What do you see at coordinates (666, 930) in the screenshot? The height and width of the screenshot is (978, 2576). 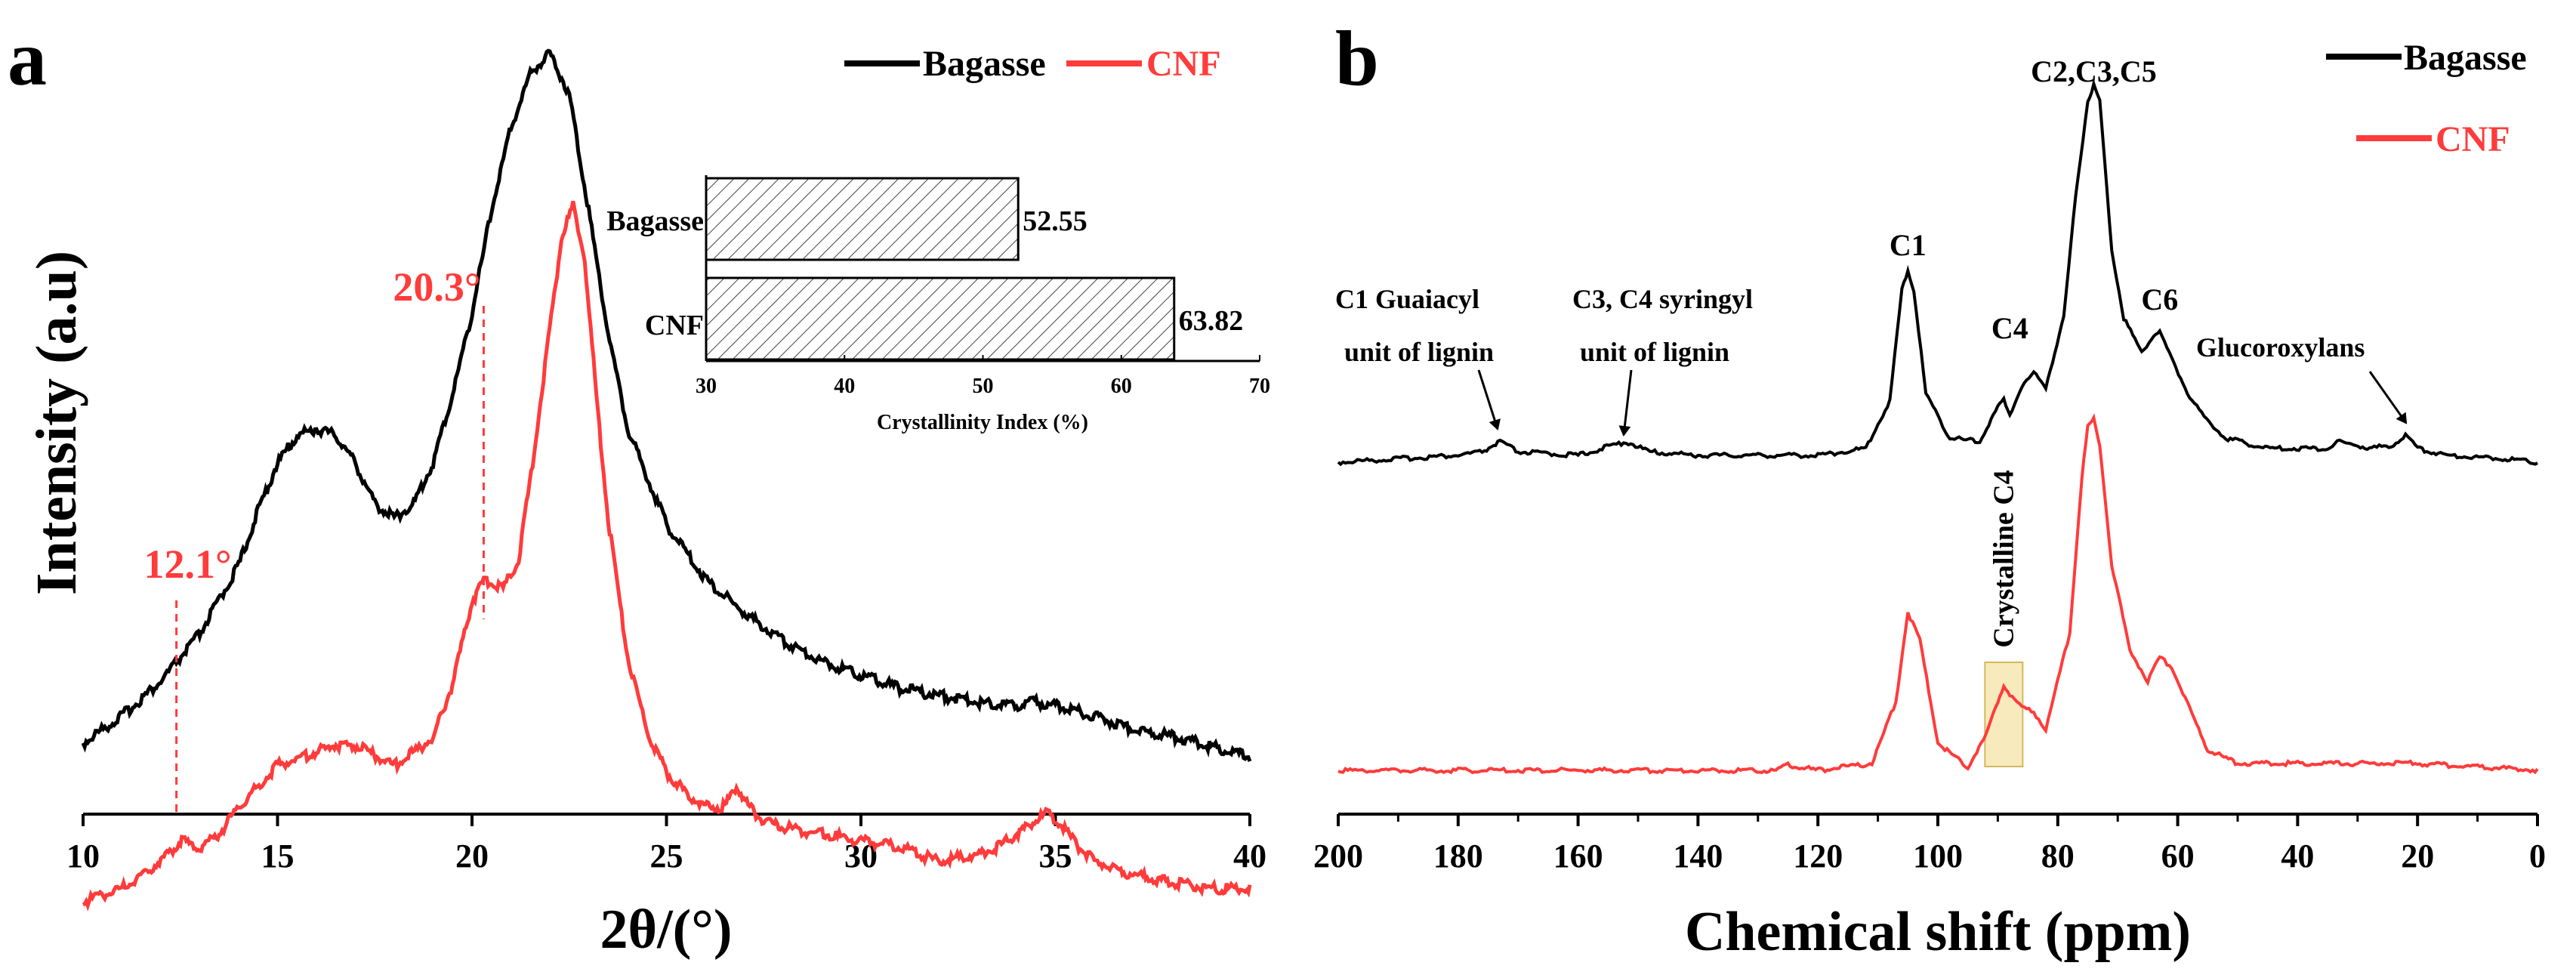 I see `panel-a-x-axis-label: 2θ/(°)` at bounding box center [666, 930].